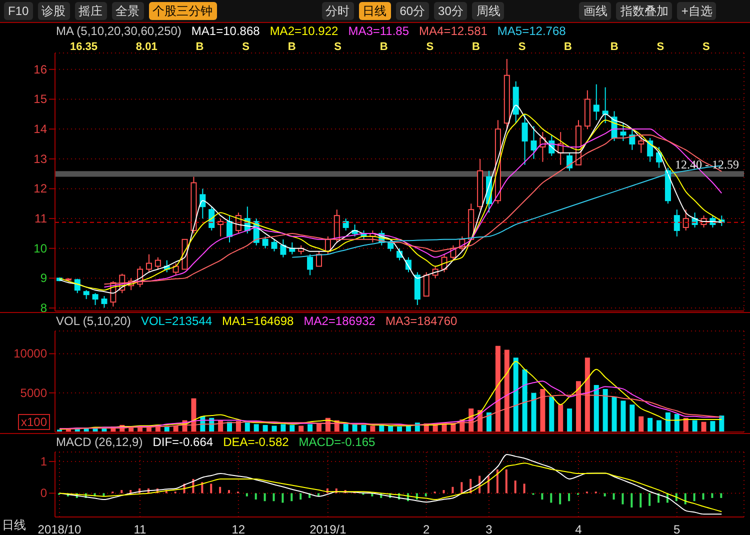 This screenshot has width=750, height=535. Describe the element at coordinates (304, 32) in the screenshot. I see `text: MA2=10.922` at that location.